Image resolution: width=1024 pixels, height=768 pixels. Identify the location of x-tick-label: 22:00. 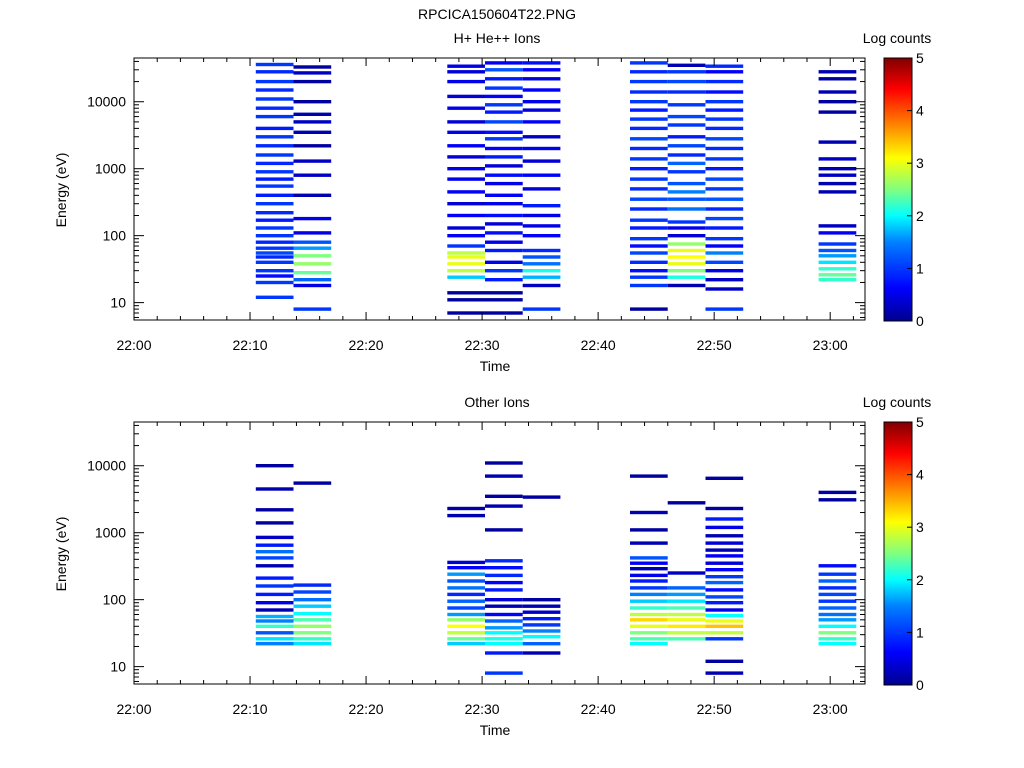
(133, 345).